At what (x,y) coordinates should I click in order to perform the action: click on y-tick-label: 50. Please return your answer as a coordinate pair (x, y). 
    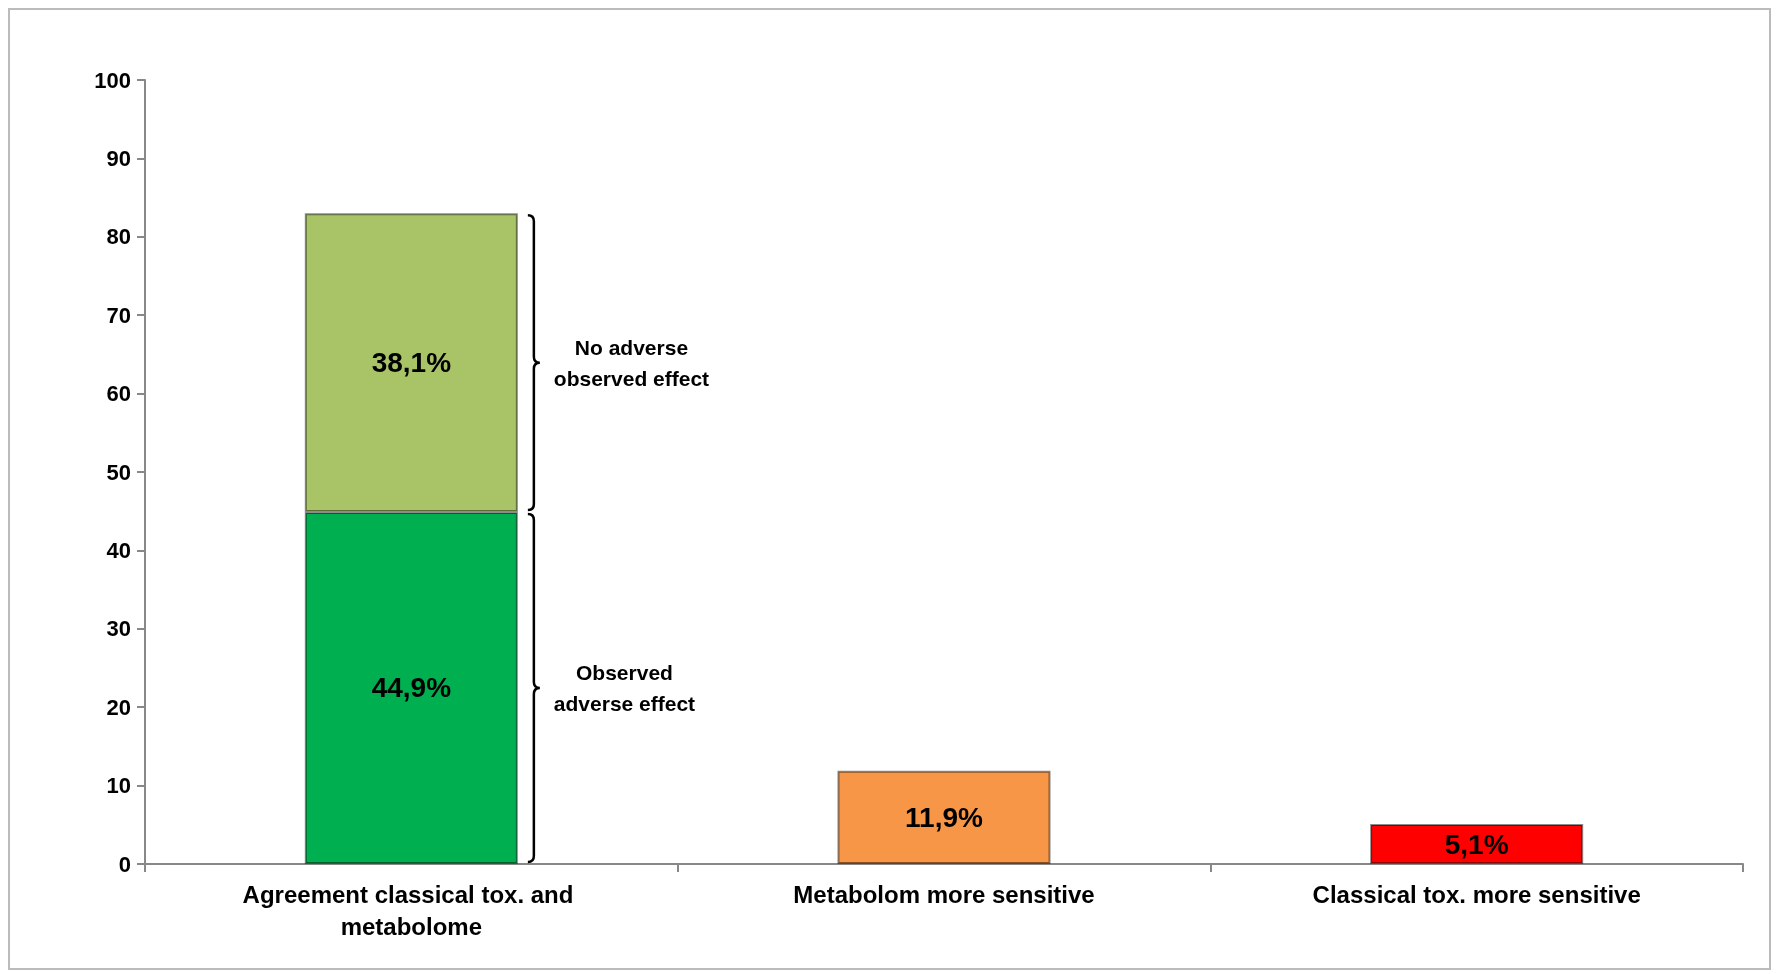
    Looking at the image, I should click on (118, 472).